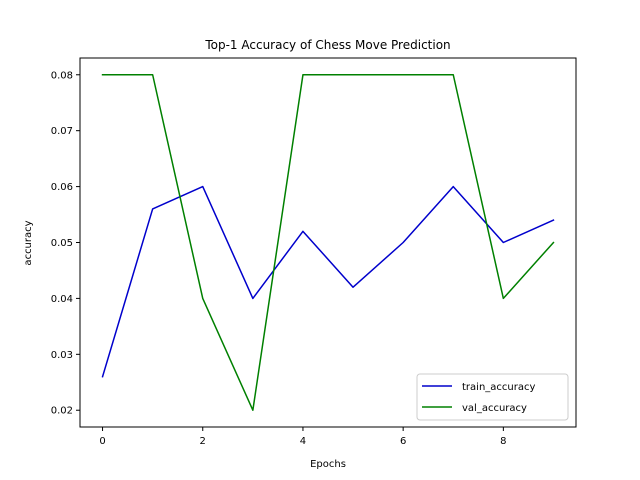 This screenshot has height=480, width=640. What do you see at coordinates (62, 355) in the screenshot?
I see `y-tick-label: 0.03` at bounding box center [62, 355].